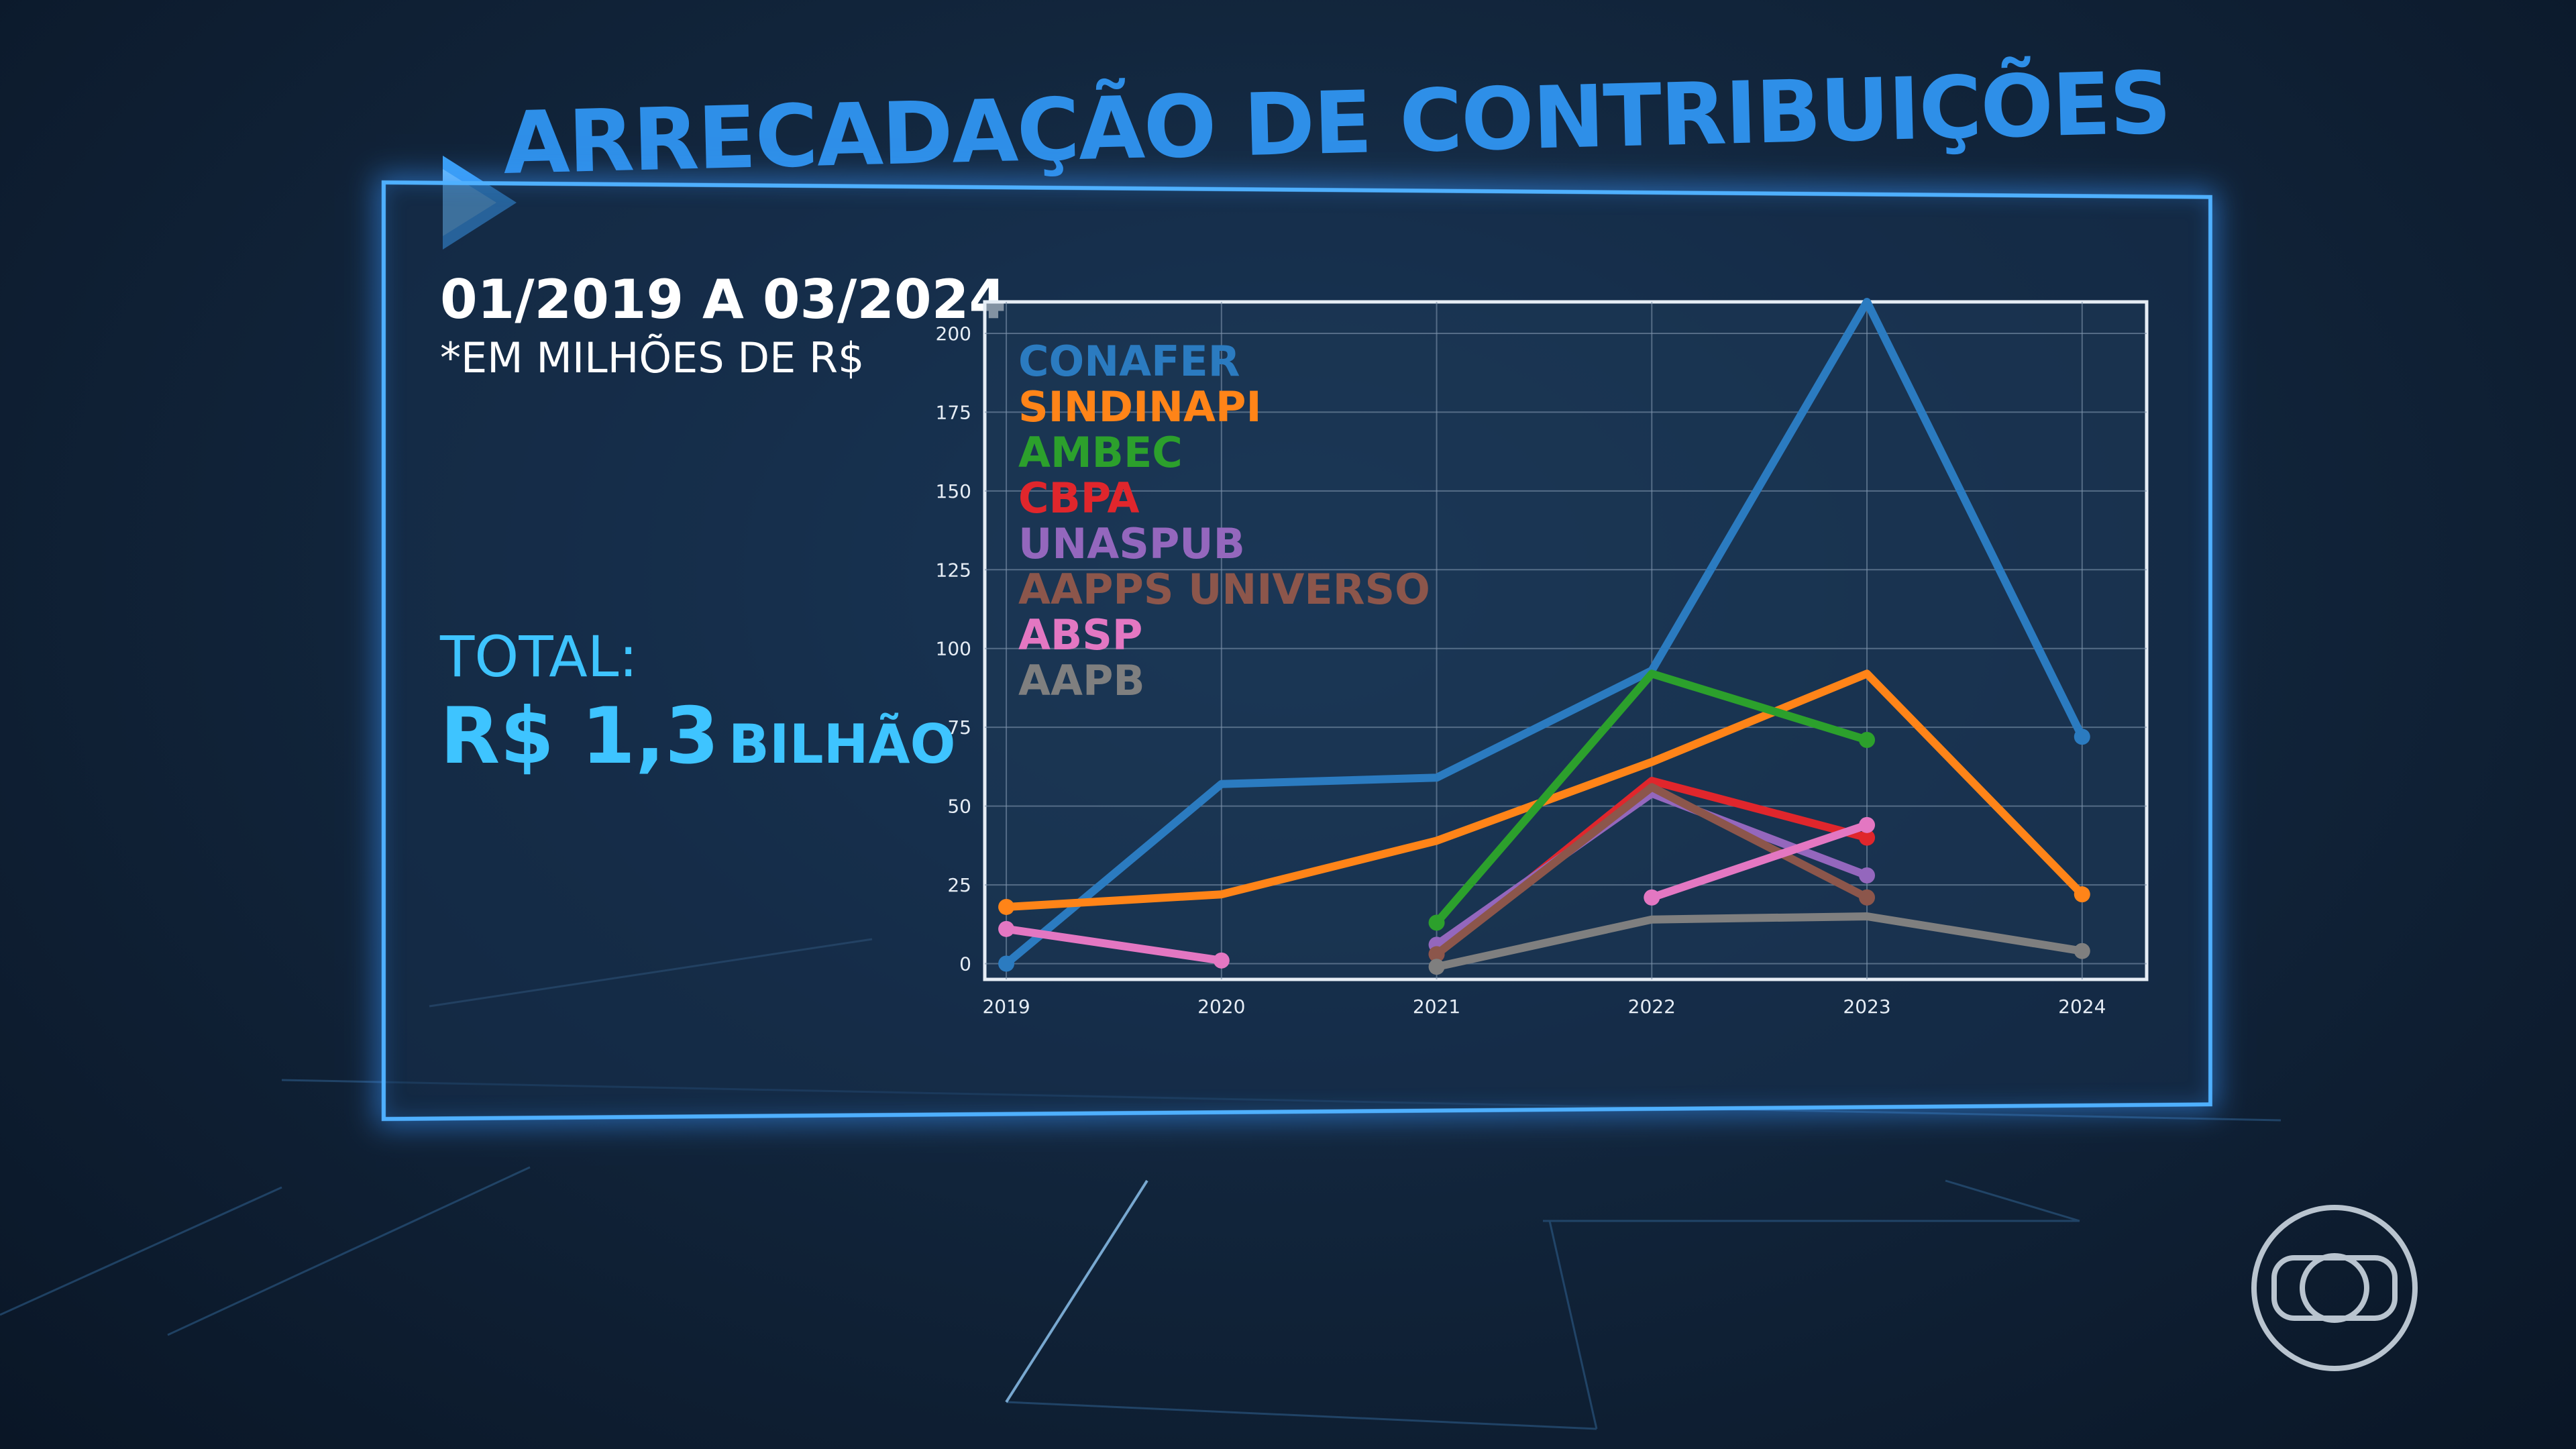 Image resolution: width=2576 pixels, height=1449 pixels. Describe the element at coordinates (1140, 406) in the screenshot. I see `legend-entry: SINDINAPI` at that location.